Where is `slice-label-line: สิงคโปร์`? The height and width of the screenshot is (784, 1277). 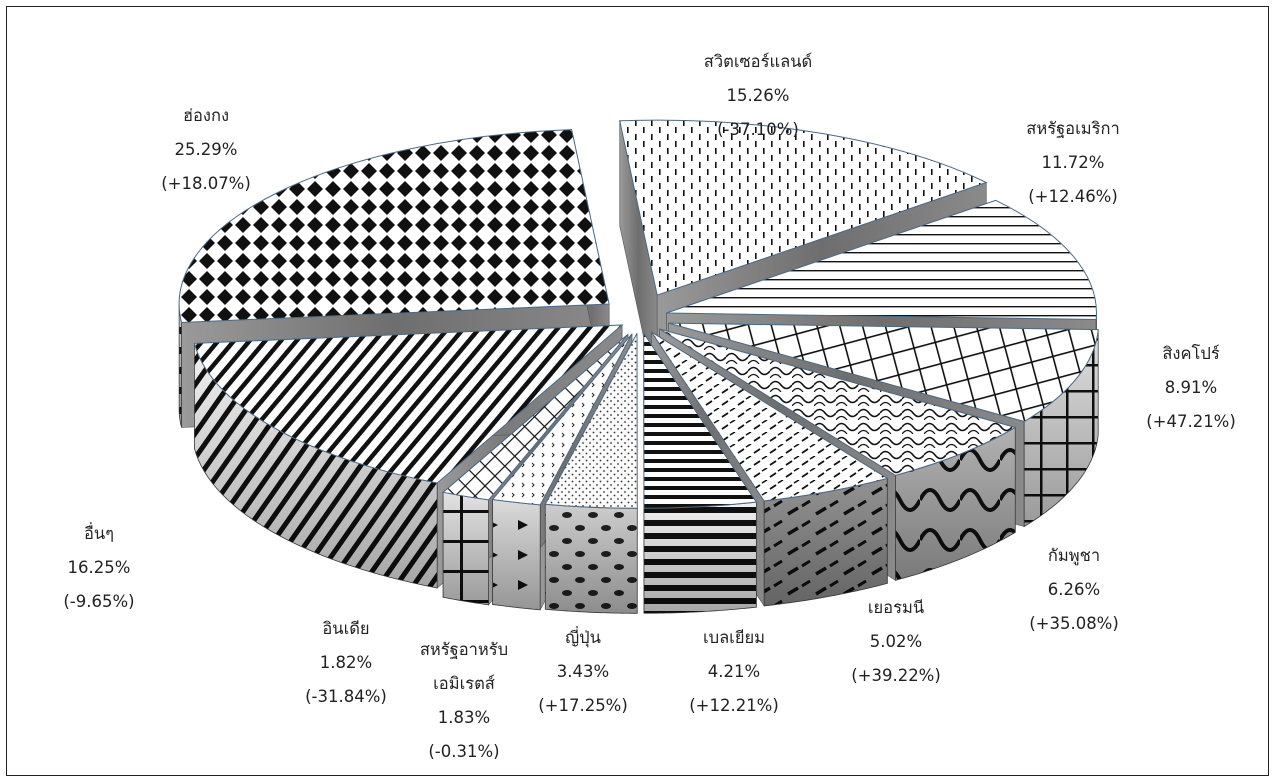
slice-label-line: สิงคโปร์ is located at coordinates (1191, 353).